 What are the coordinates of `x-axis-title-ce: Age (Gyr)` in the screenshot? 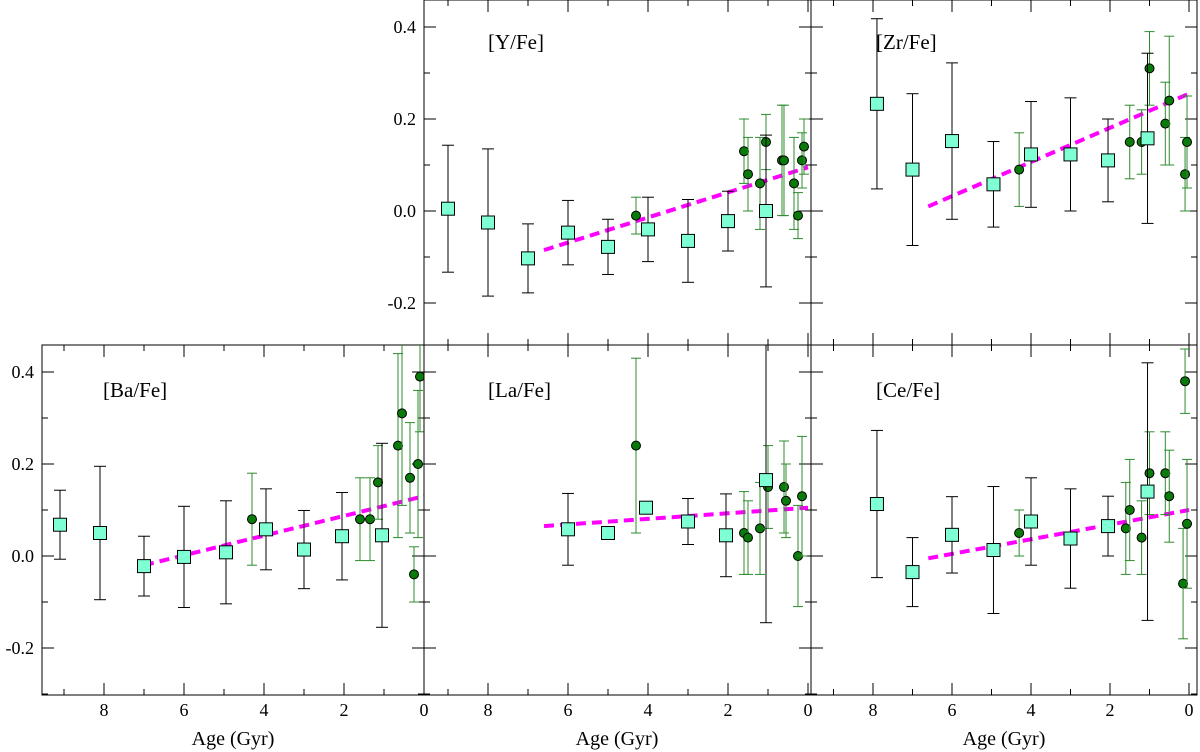 It's located at (1004, 739).